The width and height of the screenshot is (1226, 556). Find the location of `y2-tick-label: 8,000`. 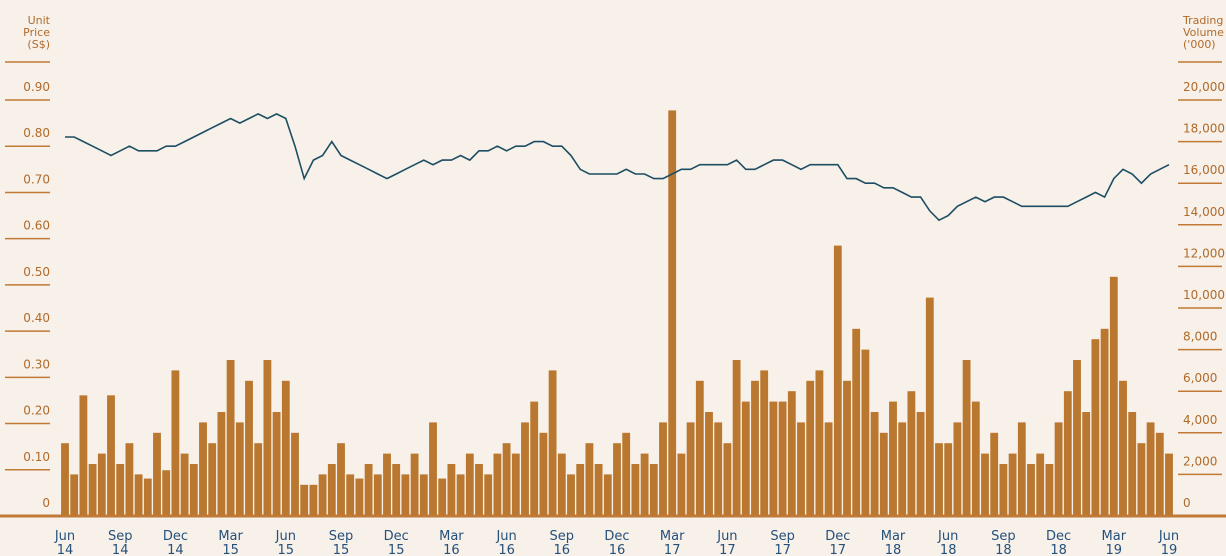

y2-tick-label: 8,000 is located at coordinates (1200, 337).